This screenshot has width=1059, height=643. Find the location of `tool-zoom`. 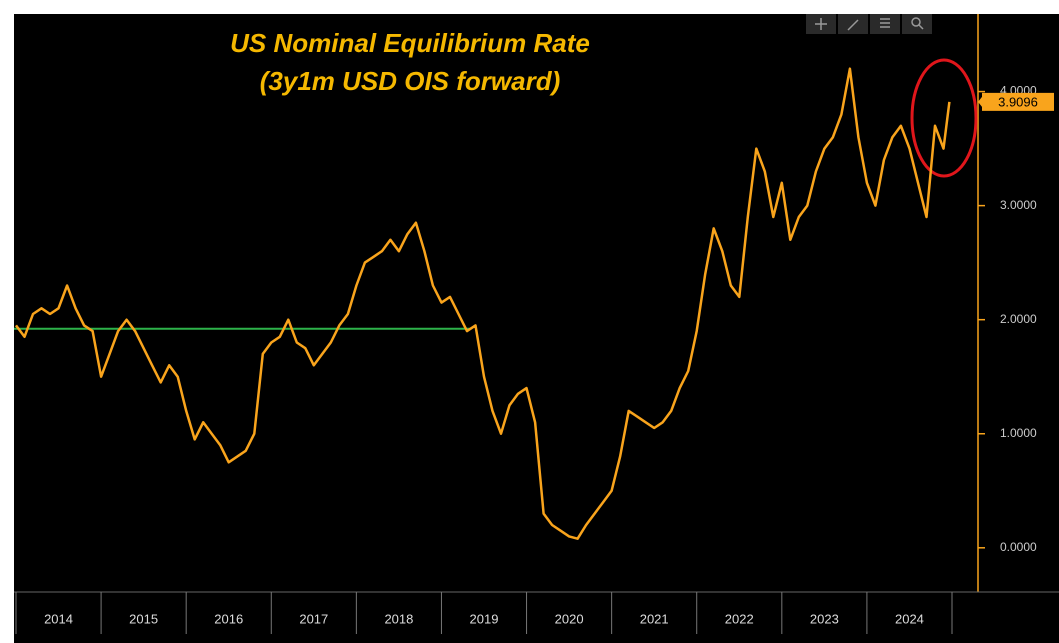

tool-zoom is located at coordinates (917, 24).